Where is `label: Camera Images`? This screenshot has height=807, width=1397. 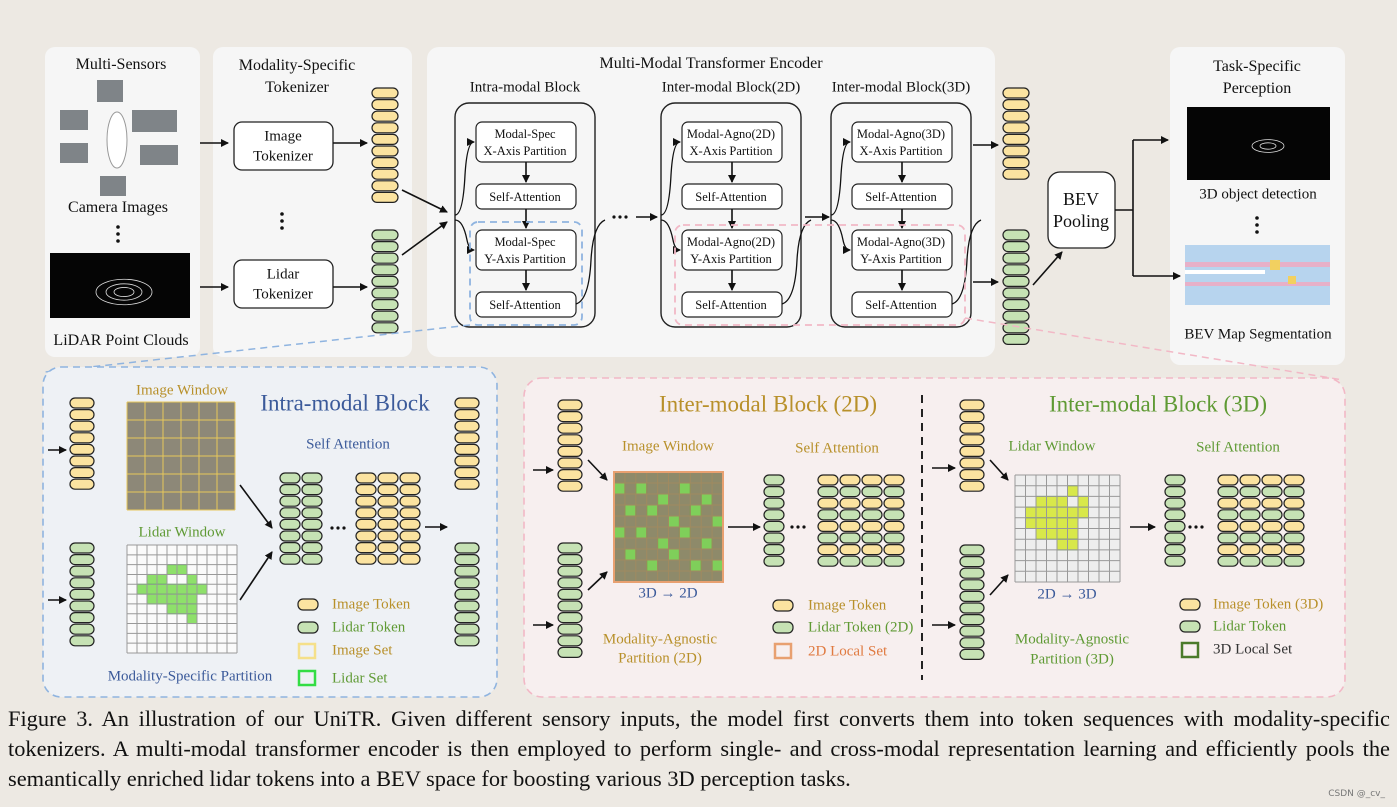
label: Camera Images is located at coordinates (118, 207).